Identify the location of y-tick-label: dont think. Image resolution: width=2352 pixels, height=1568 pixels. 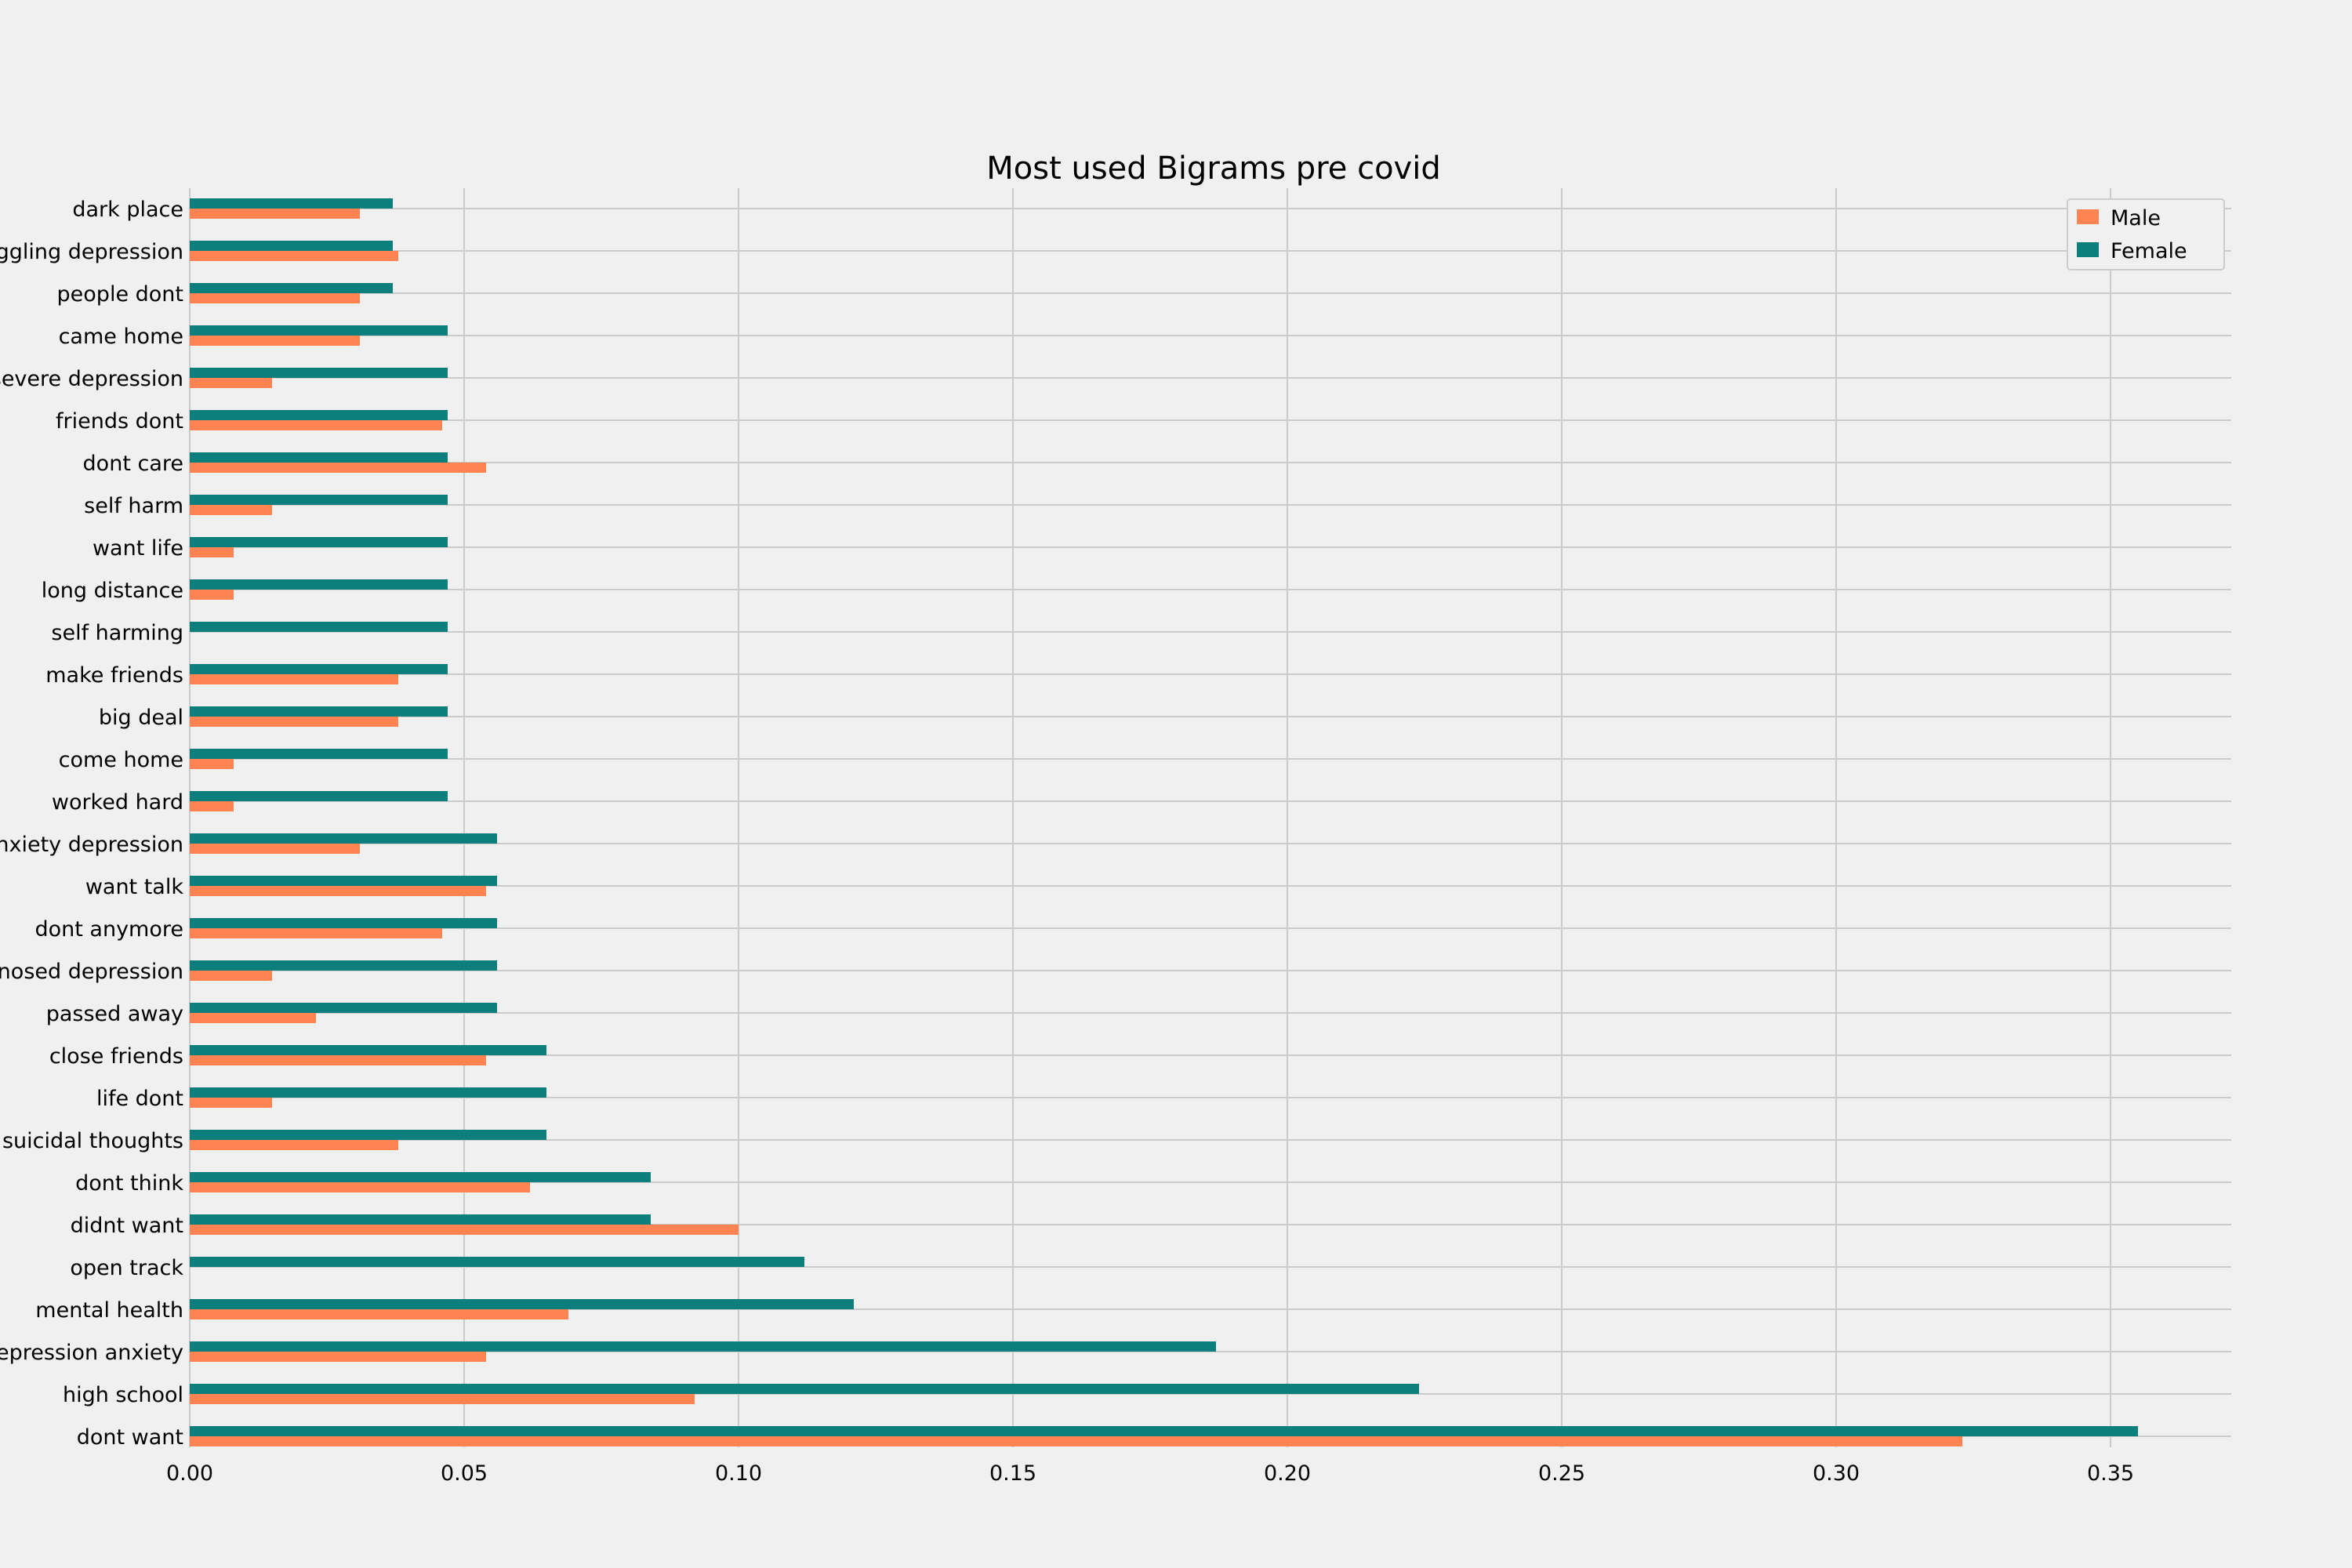
(129, 1183).